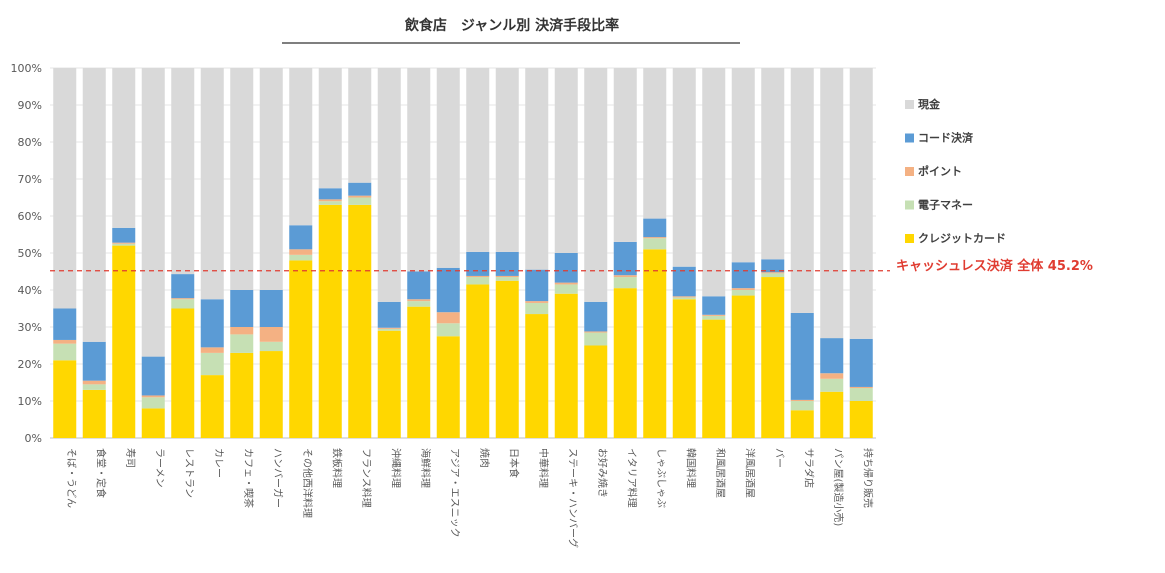  I want to click on x-category-label: パン屋(製造小売), so click(838, 487).